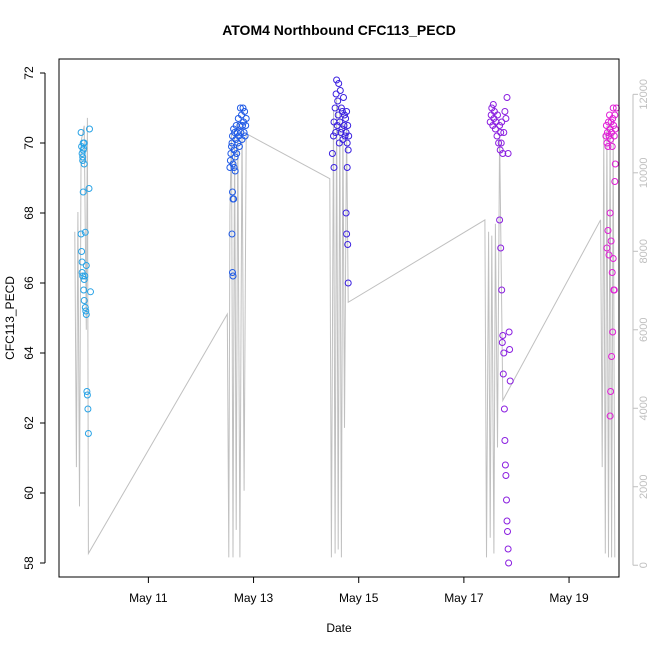 This screenshot has height=650, width=650. I want to click on x-tick-label-2: May 15, so click(359, 598).